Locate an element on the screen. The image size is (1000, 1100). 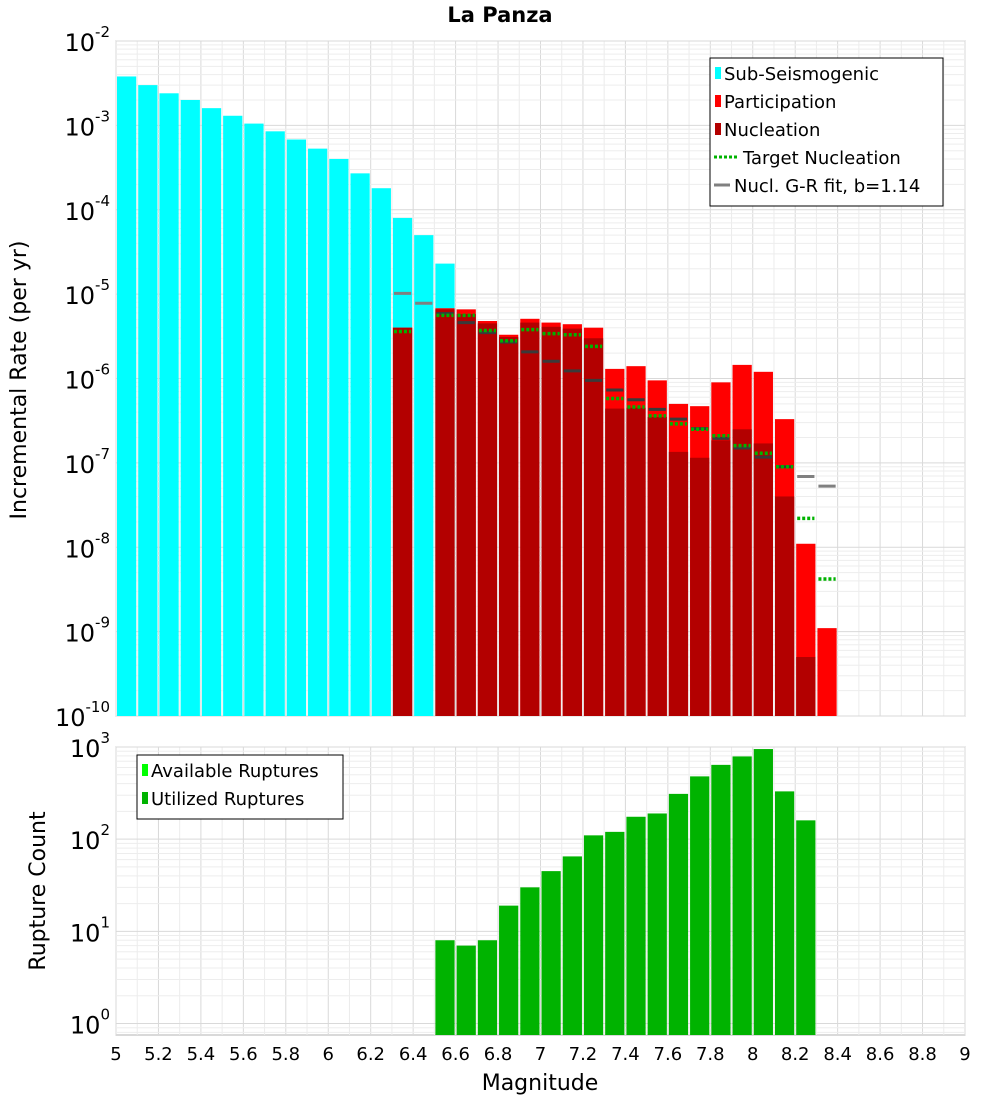
chart-title: La Panza is located at coordinates (499, 15).